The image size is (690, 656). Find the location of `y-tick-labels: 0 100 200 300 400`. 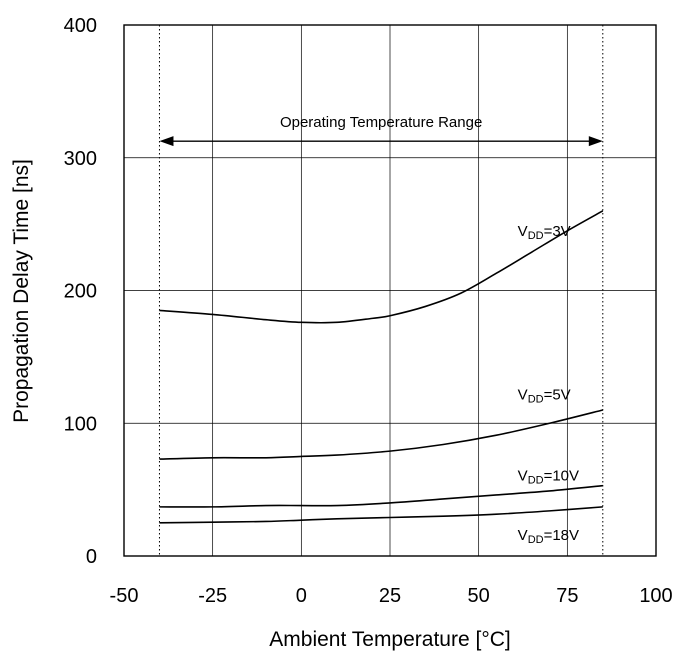

y-tick-labels: 0 100 200 300 400 is located at coordinates (80, 291).